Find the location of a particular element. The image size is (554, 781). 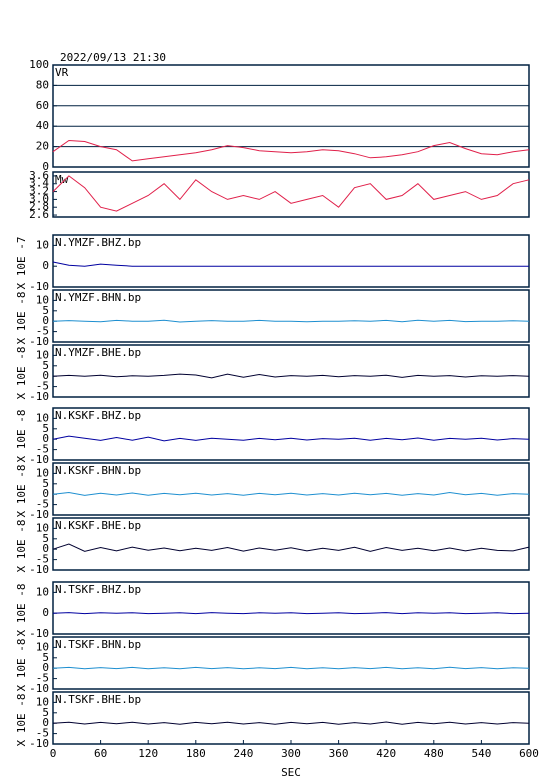

panel-label: VR is located at coordinates (62, 72).